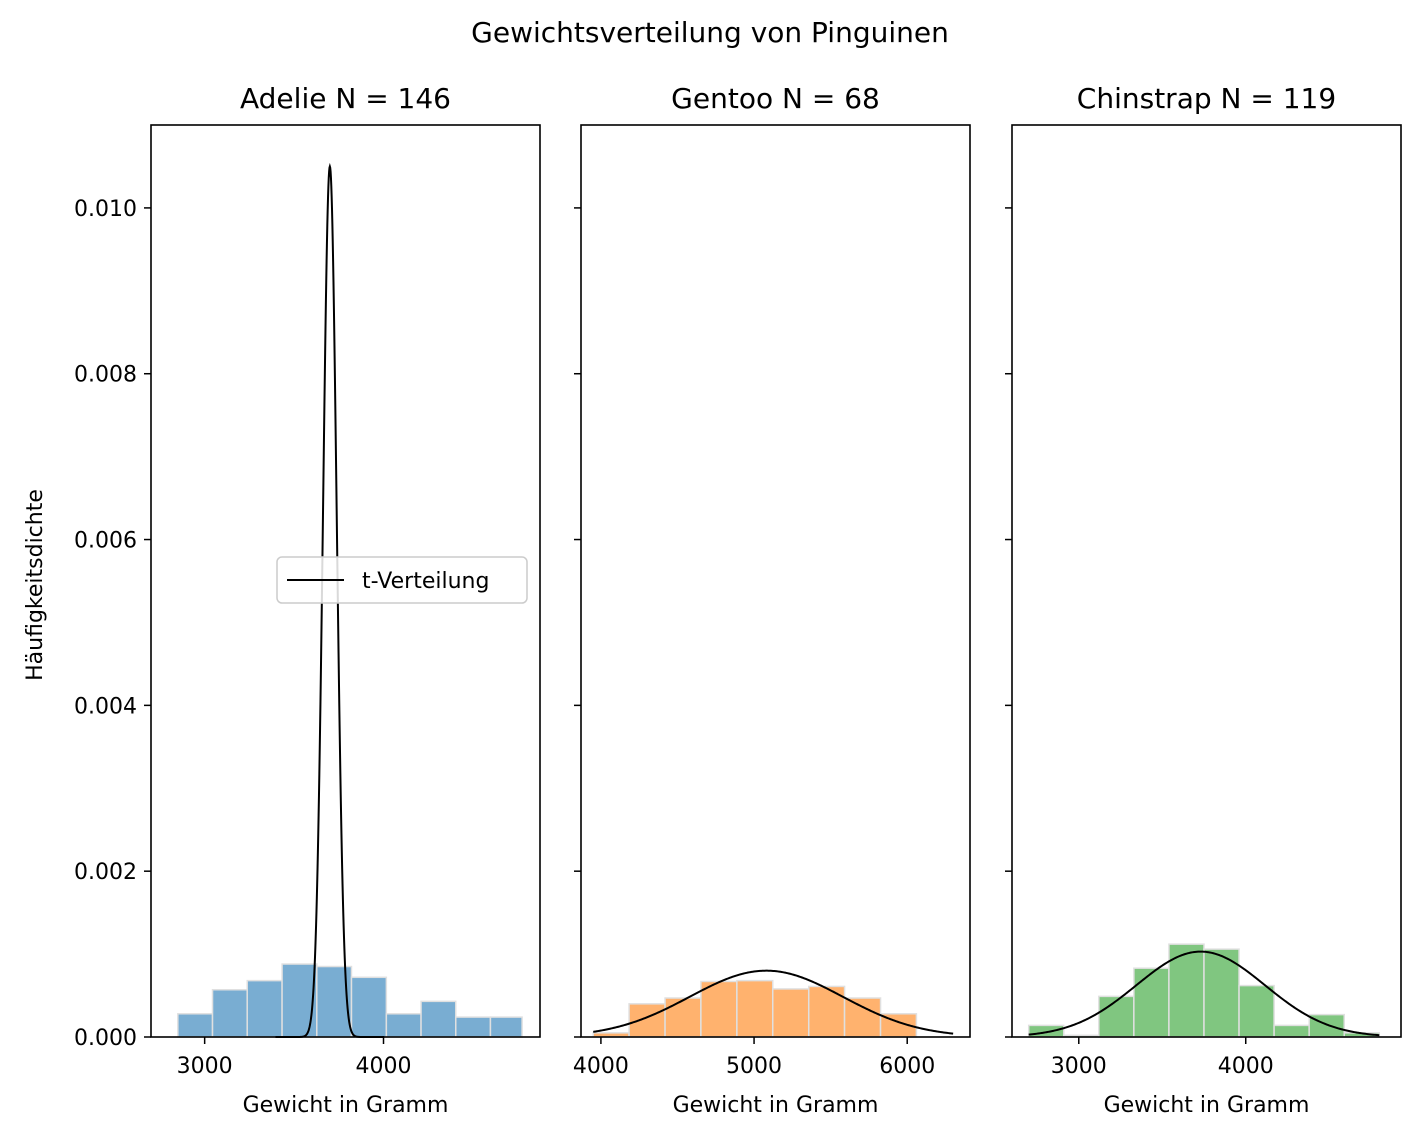  Describe the element at coordinates (105, 541) in the screenshot. I see `y-tick-label: 0.006` at that location.